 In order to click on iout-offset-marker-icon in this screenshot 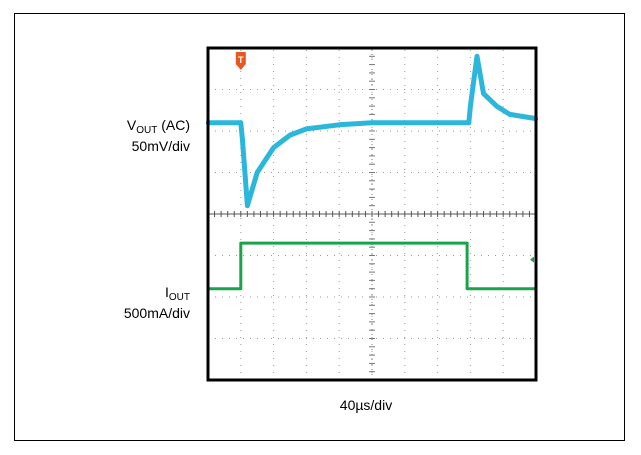, I will do `click(532, 259)`.